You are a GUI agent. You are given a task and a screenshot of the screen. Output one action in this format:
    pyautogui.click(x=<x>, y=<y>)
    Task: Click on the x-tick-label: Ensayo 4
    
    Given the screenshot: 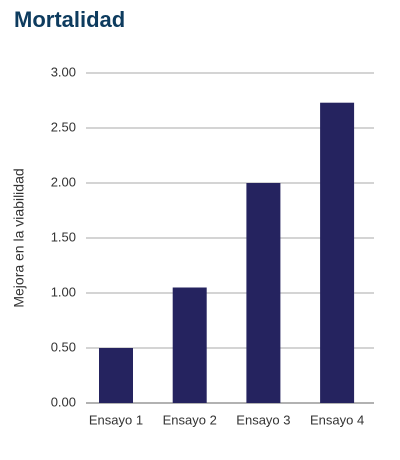 What is the action you would take?
    pyautogui.click(x=337, y=419)
    